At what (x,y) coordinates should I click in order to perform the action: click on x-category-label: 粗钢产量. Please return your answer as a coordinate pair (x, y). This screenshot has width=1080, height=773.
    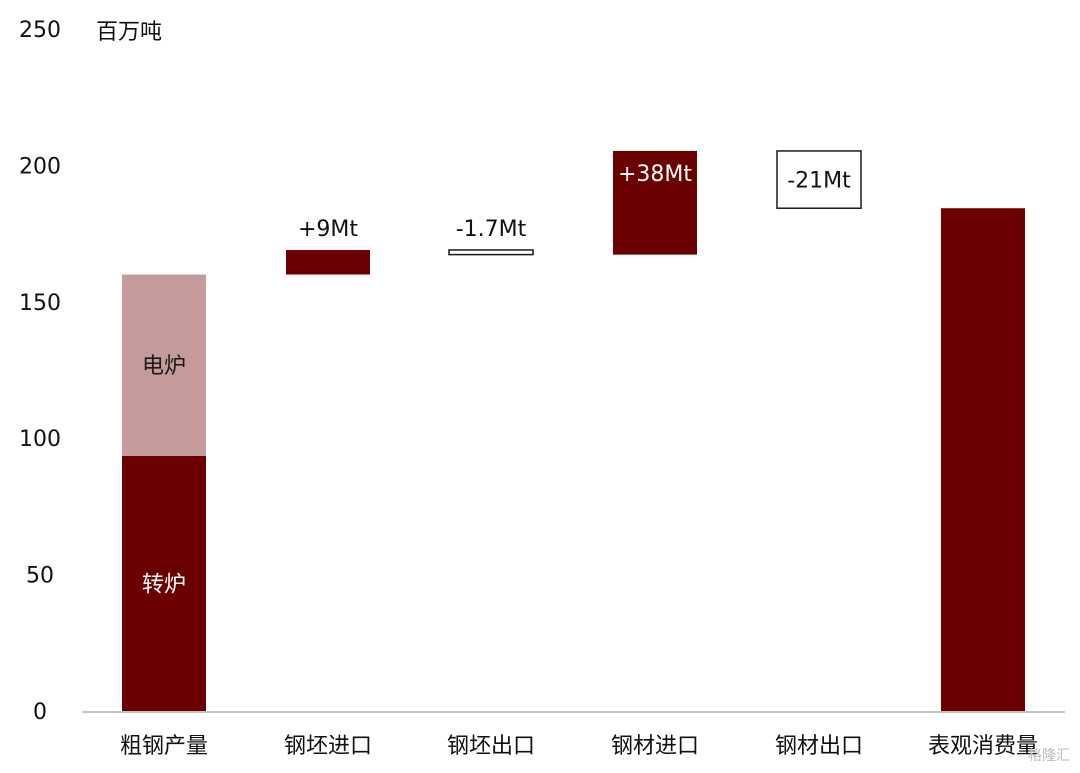
    Looking at the image, I should click on (164, 746).